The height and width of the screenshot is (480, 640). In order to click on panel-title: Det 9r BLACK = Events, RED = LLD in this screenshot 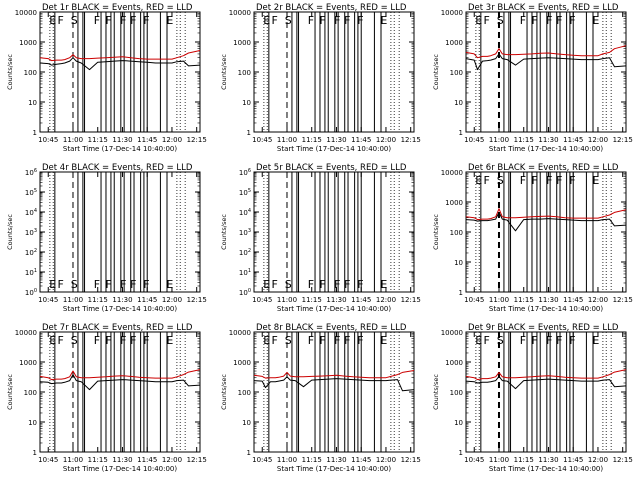, I will do `click(543, 328)`.